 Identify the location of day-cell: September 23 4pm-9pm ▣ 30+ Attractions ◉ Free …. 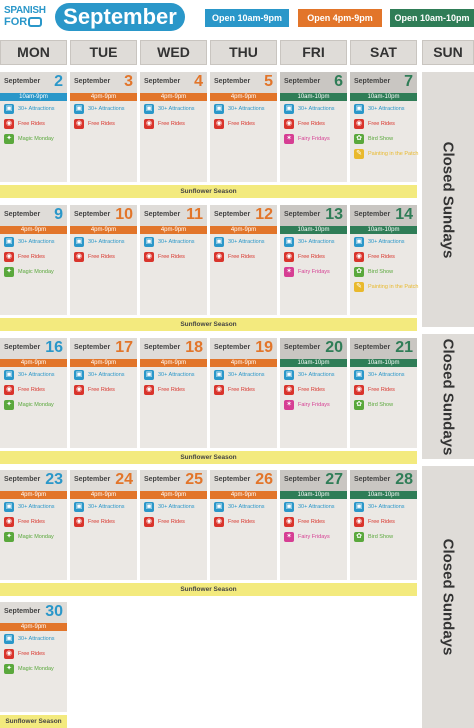
(33, 525).